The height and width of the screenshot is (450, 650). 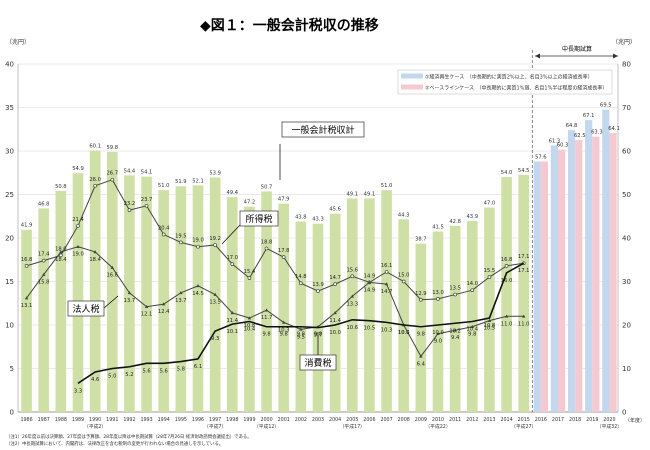 I want to click on line-value-label: 12.1, so click(x=147, y=315).